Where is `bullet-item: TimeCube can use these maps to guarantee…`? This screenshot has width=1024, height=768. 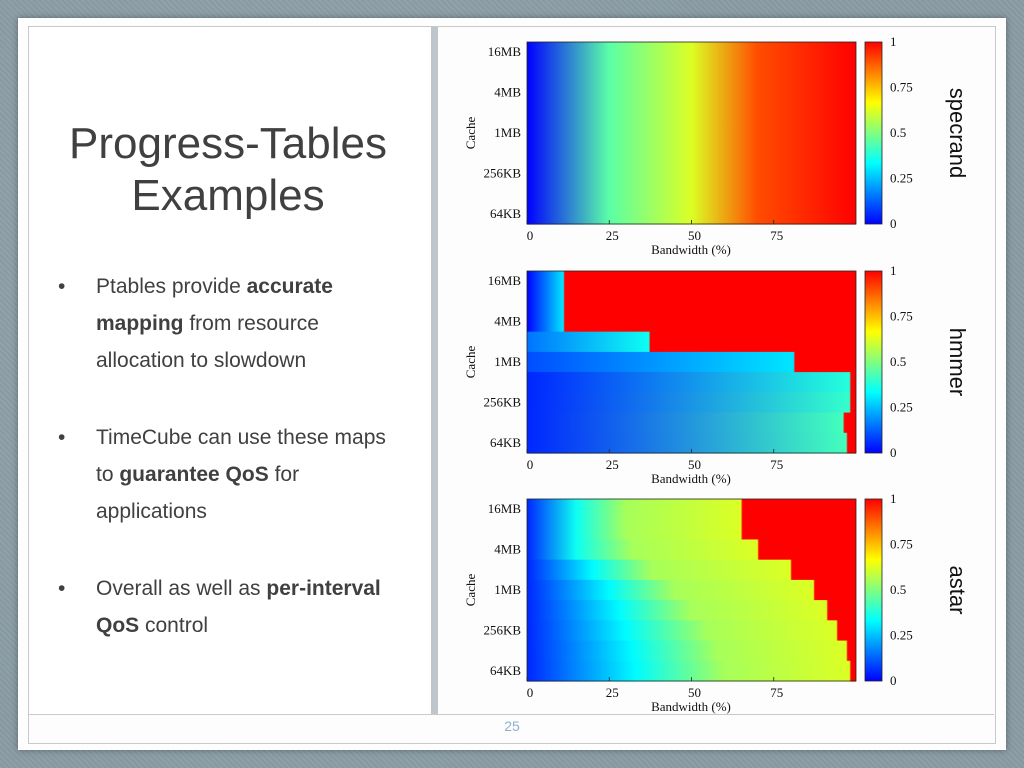 bullet-item: TimeCube can use these maps to guarantee… is located at coordinates (233, 474).